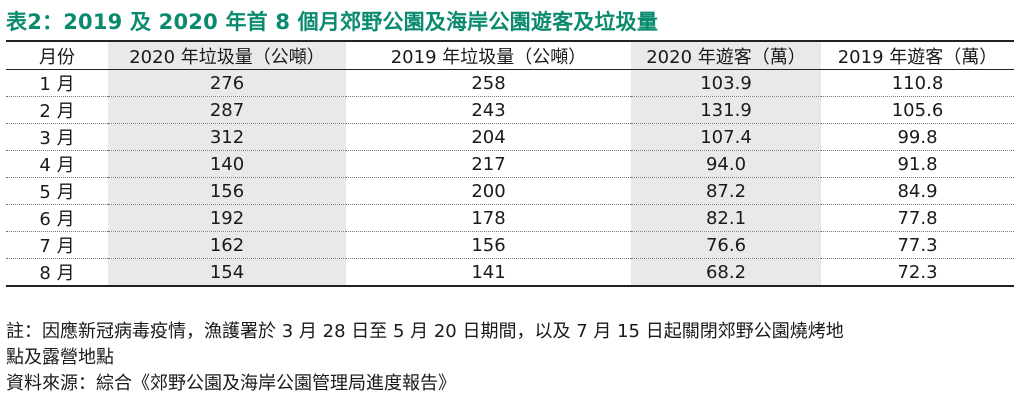 This screenshot has width=1023, height=409. I want to click on cell-visitors-2020: 103.9, so click(726, 83).